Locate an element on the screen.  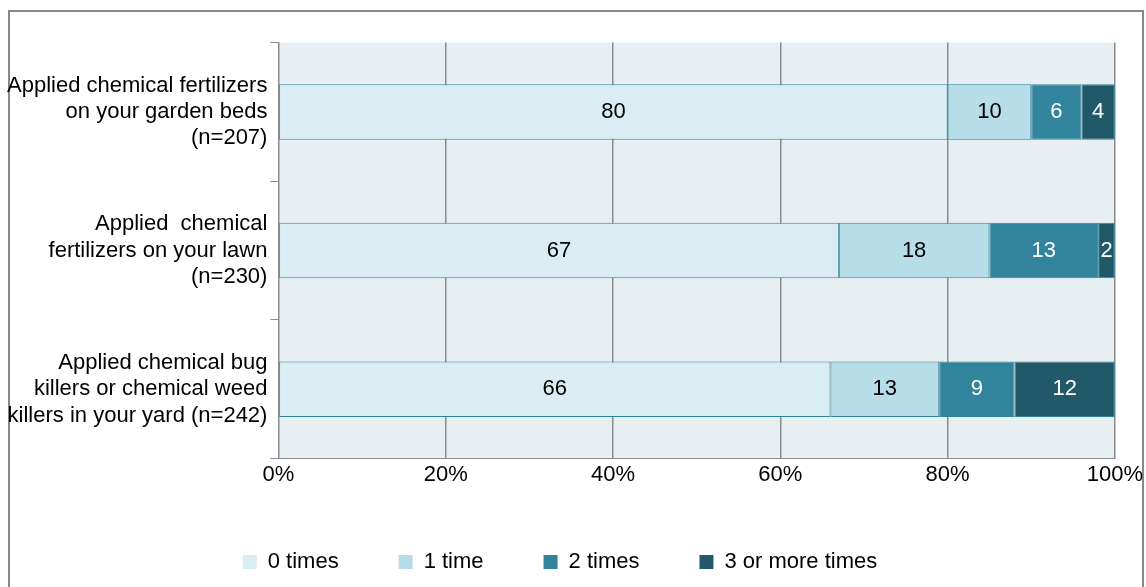
data-label: 80 is located at coordinates (613, 110).